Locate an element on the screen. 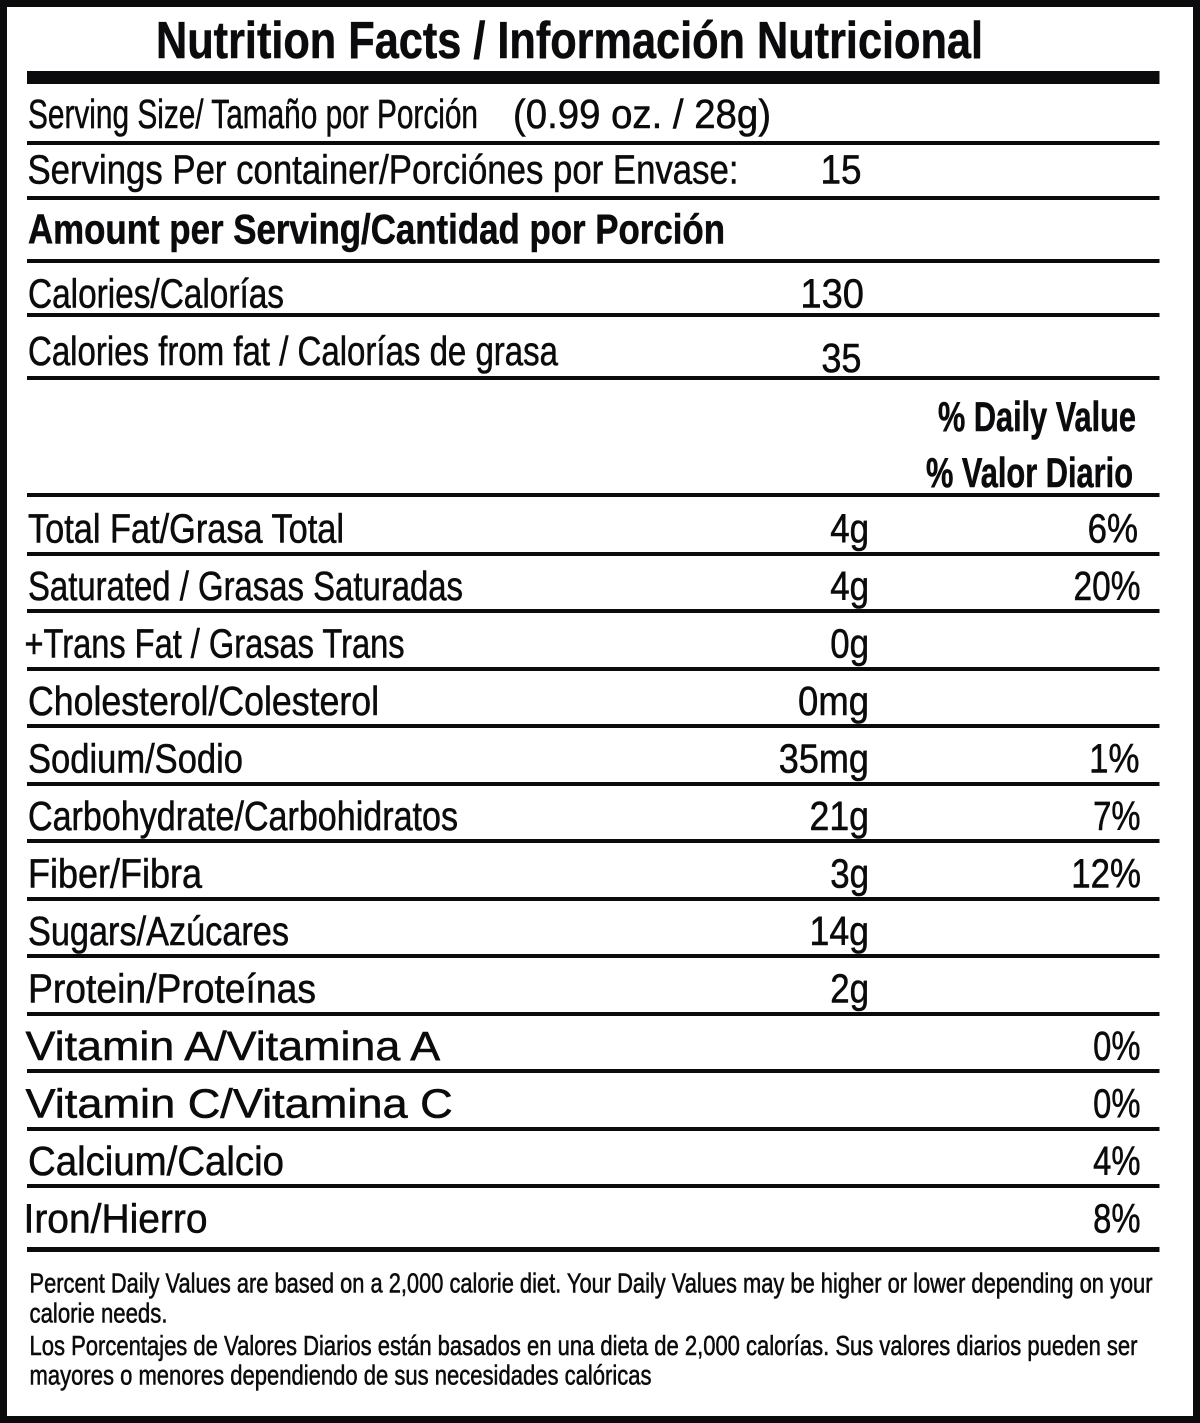 The width and height of the screenshot is (1200, 1423). svg-text: Cholesterol/Colesterol is located at coordinates (203, 701).